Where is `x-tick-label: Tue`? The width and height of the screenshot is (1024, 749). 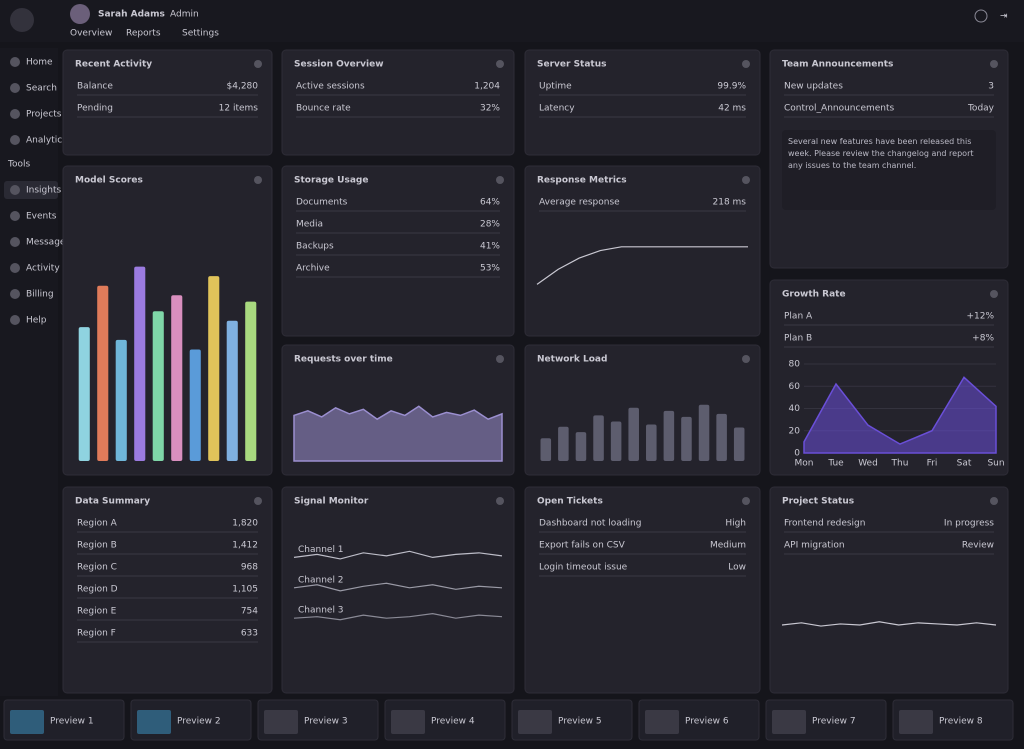 x-tick-label: Tue is located at coordinates (835, 464).